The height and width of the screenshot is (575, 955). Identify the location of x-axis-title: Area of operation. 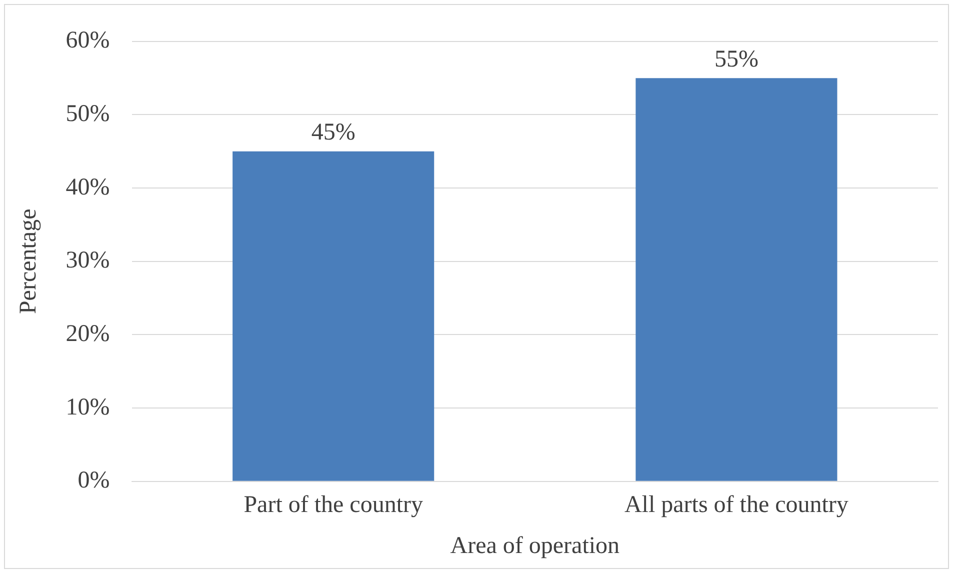
(535, 545).